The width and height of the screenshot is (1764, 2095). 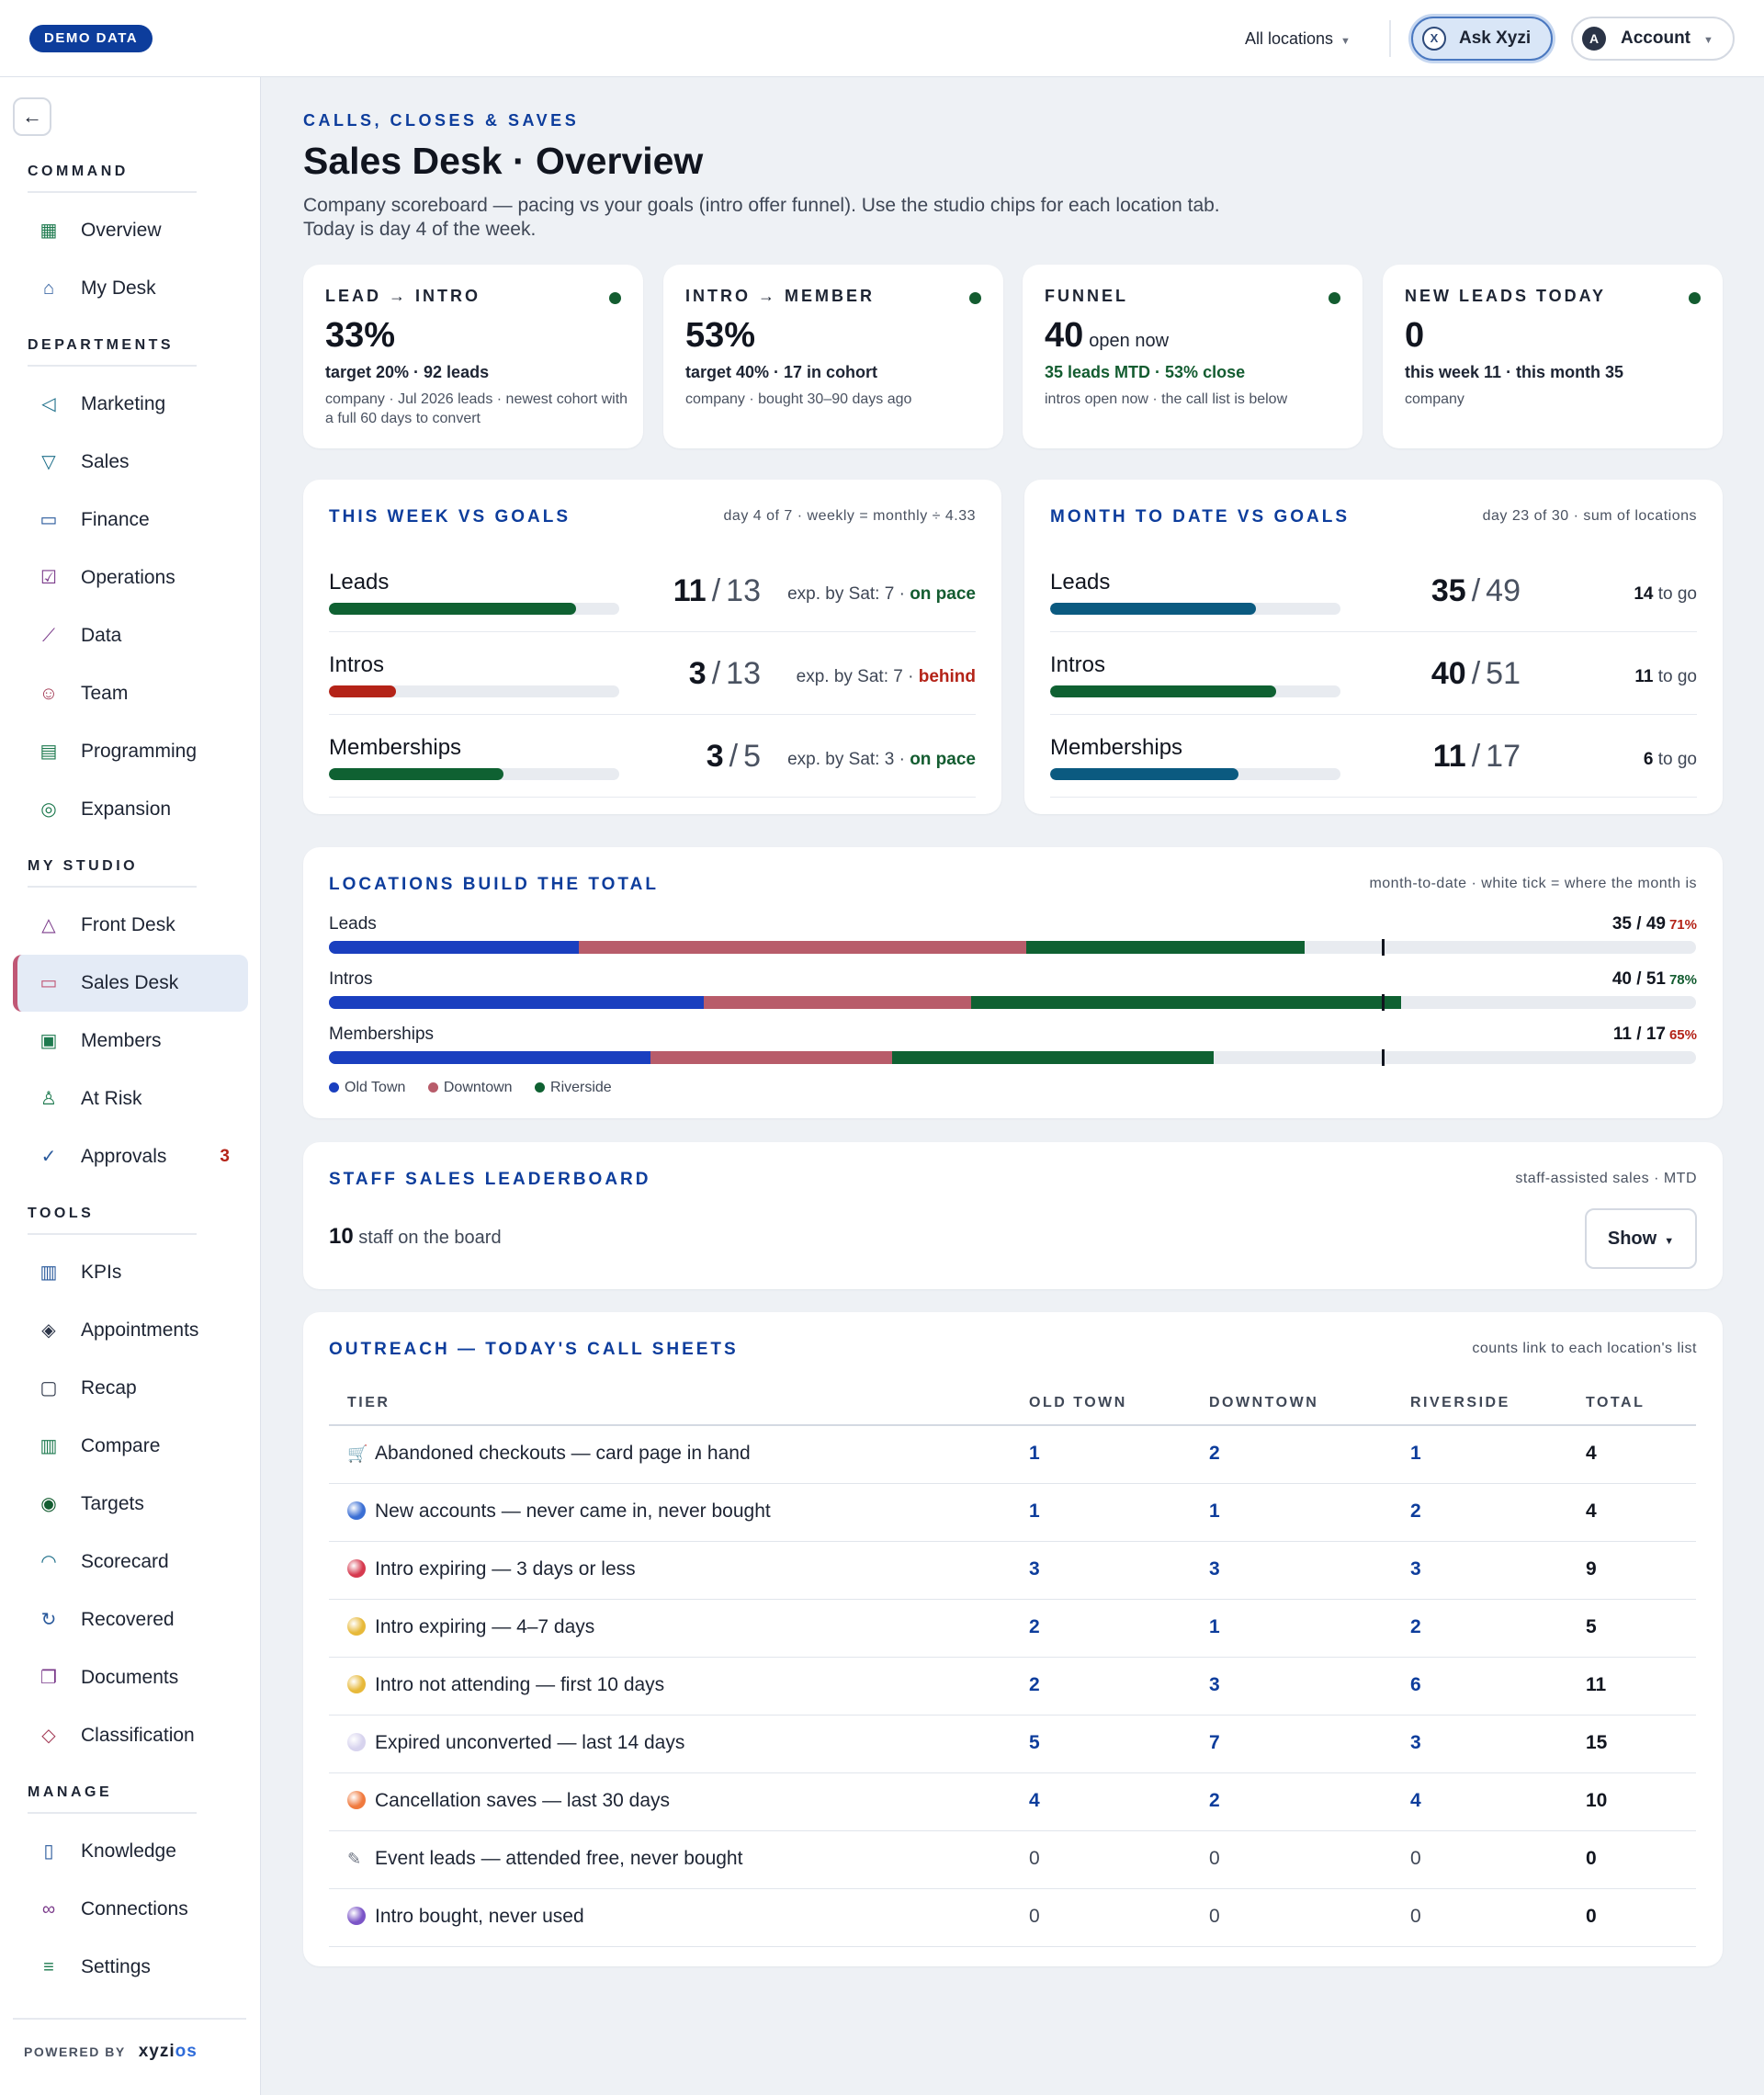 What do you see at coordinates (1482, 39) in the screenshot?
I see `ask-assistant-button: X Ask Xyzi` at bounding box center [1482, 39].